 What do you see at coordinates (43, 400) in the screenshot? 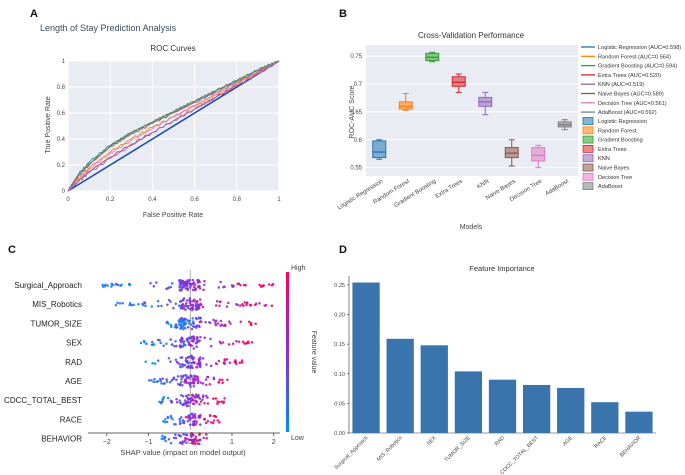
I see `shap-feature-label: CDCC_TOTAL_BEST` at bounding box center [43, 400].